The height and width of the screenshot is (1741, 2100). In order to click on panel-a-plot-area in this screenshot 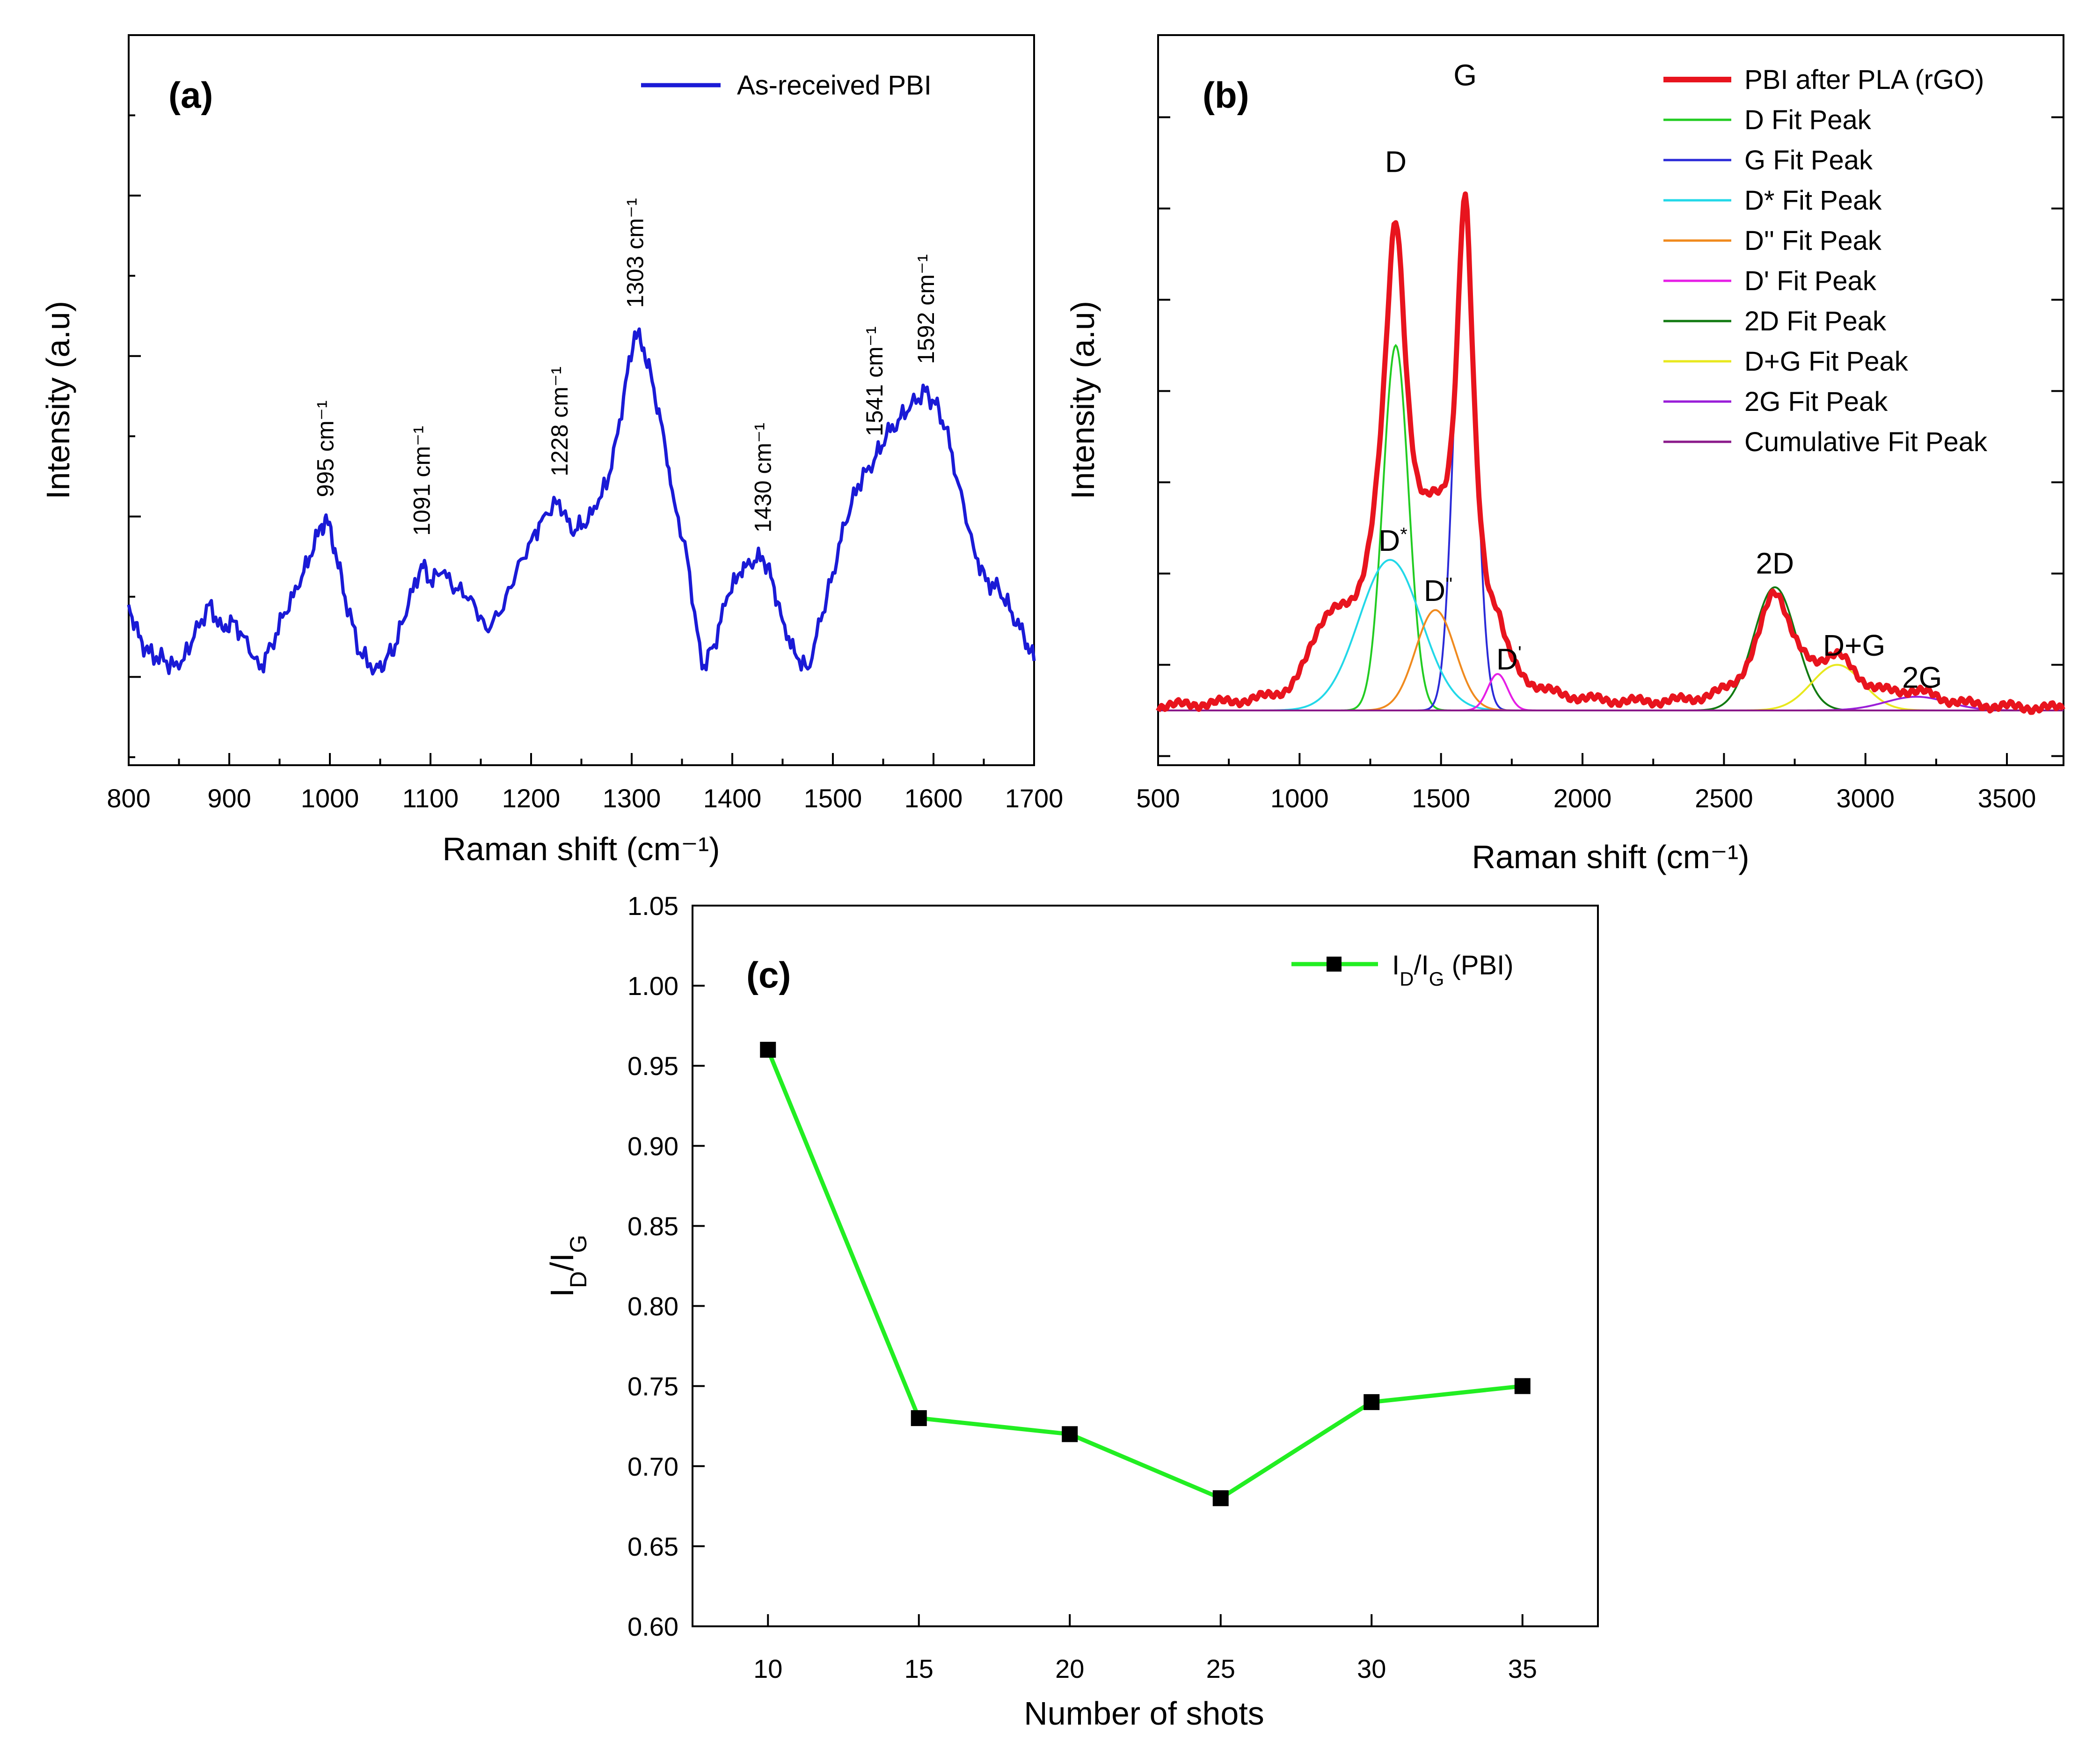, I will do `click(581, 501)`.